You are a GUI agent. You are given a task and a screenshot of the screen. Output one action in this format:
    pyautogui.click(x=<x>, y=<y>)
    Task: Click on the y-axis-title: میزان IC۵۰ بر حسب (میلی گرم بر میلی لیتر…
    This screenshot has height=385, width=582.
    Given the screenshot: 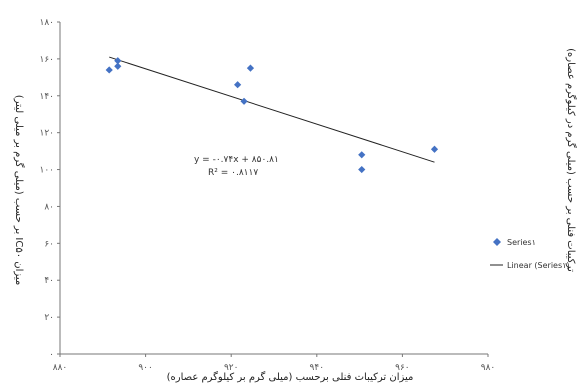 What is the action you would take?
    pyautogui.click(x=19, y=190)
    